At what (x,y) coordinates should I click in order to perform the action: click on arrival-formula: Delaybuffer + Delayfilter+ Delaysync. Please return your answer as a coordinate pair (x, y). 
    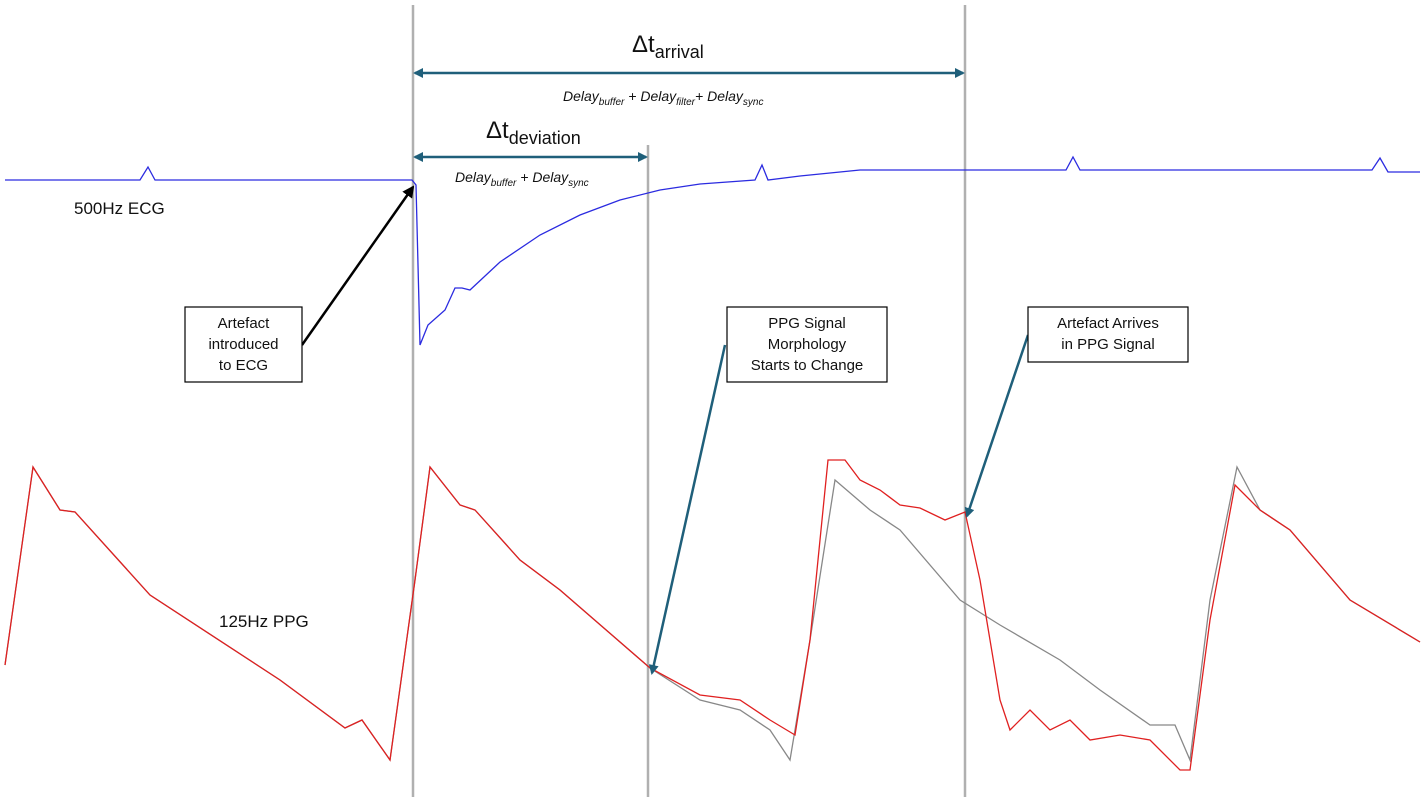
    Looking at the image, I should click on (663, 98).